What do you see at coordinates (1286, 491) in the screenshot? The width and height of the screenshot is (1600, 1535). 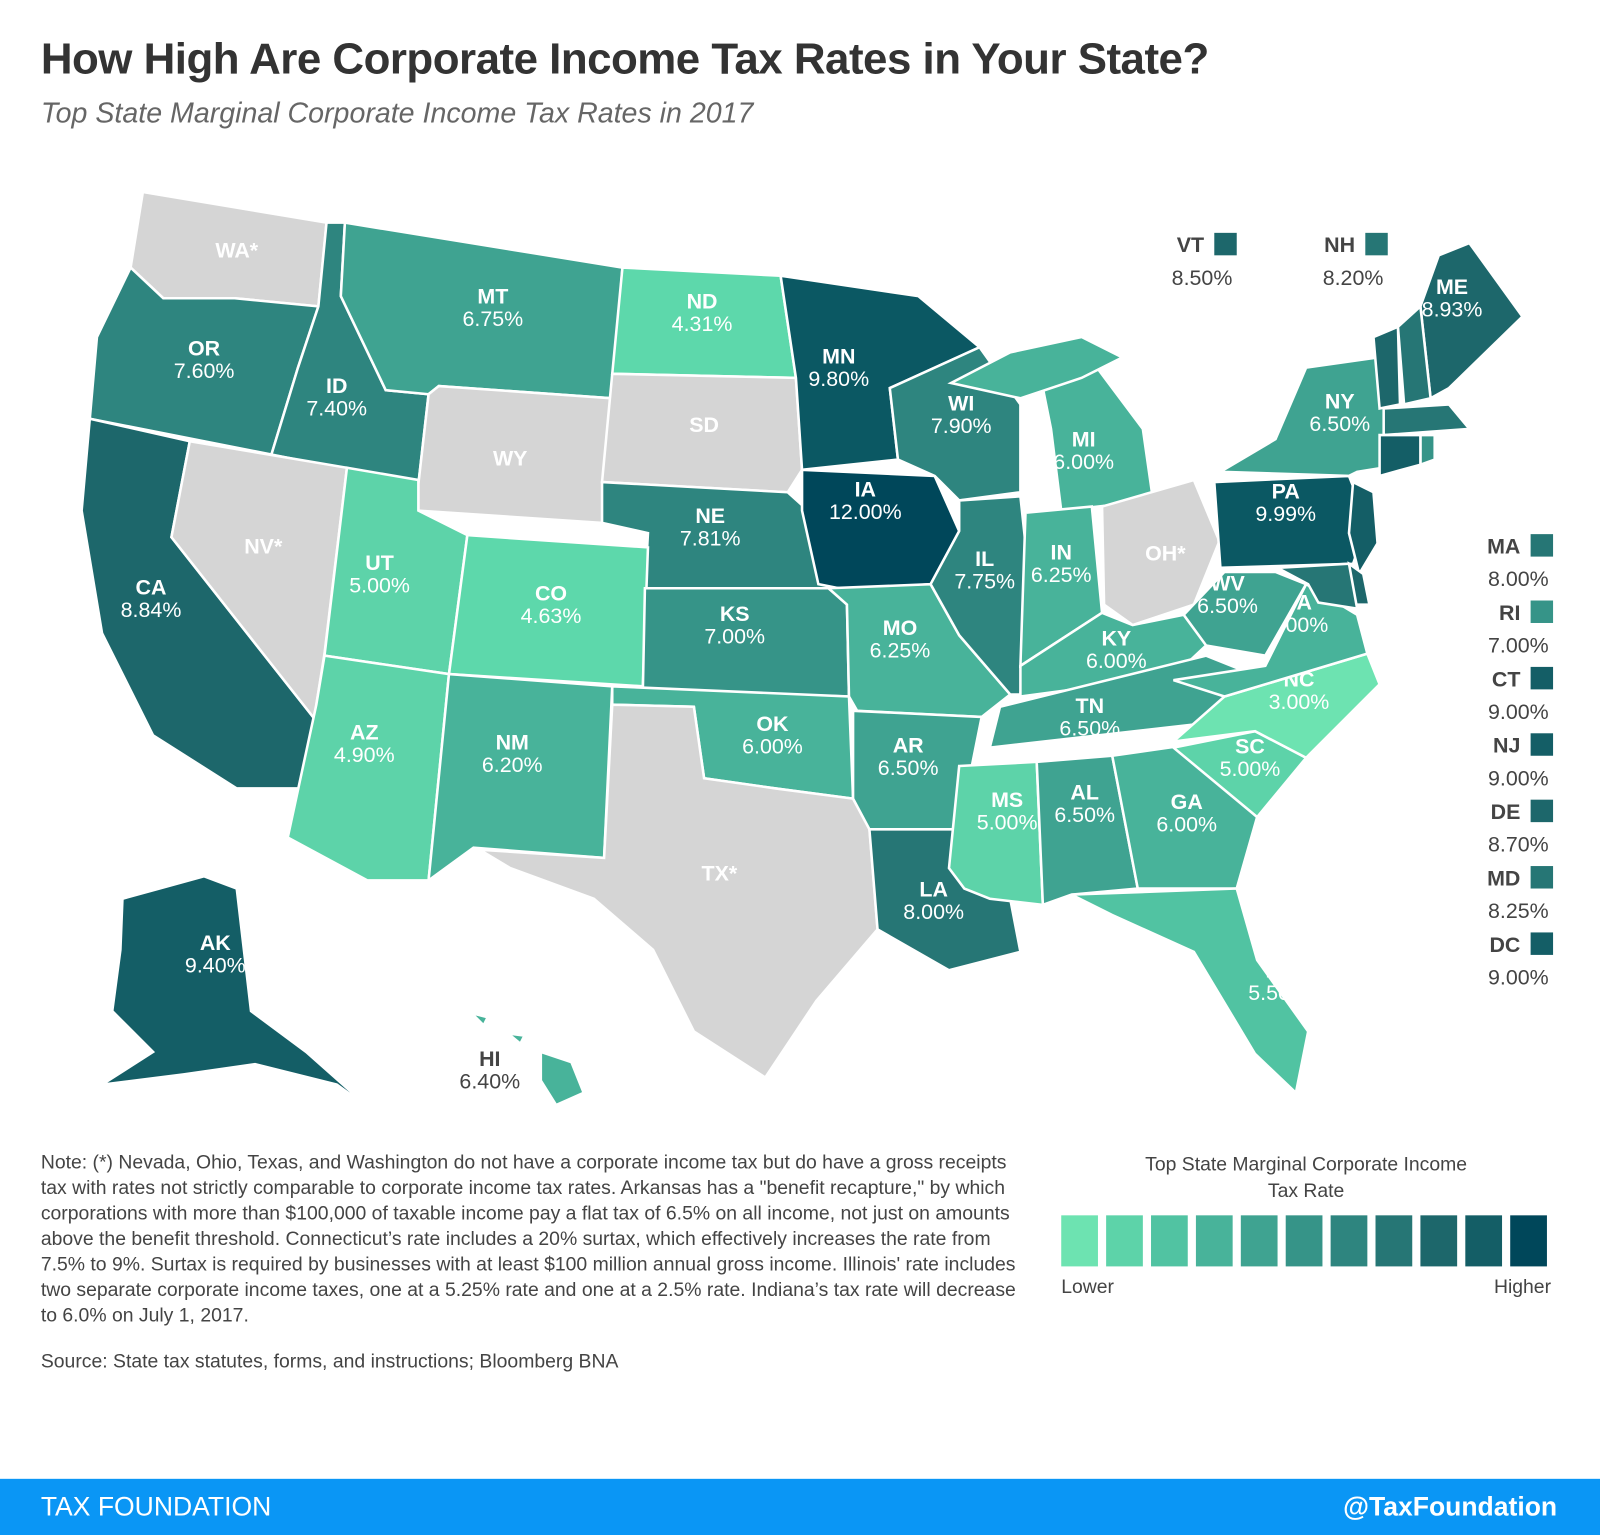 I see `state-label: PA` at bounding box center [1286, 491].